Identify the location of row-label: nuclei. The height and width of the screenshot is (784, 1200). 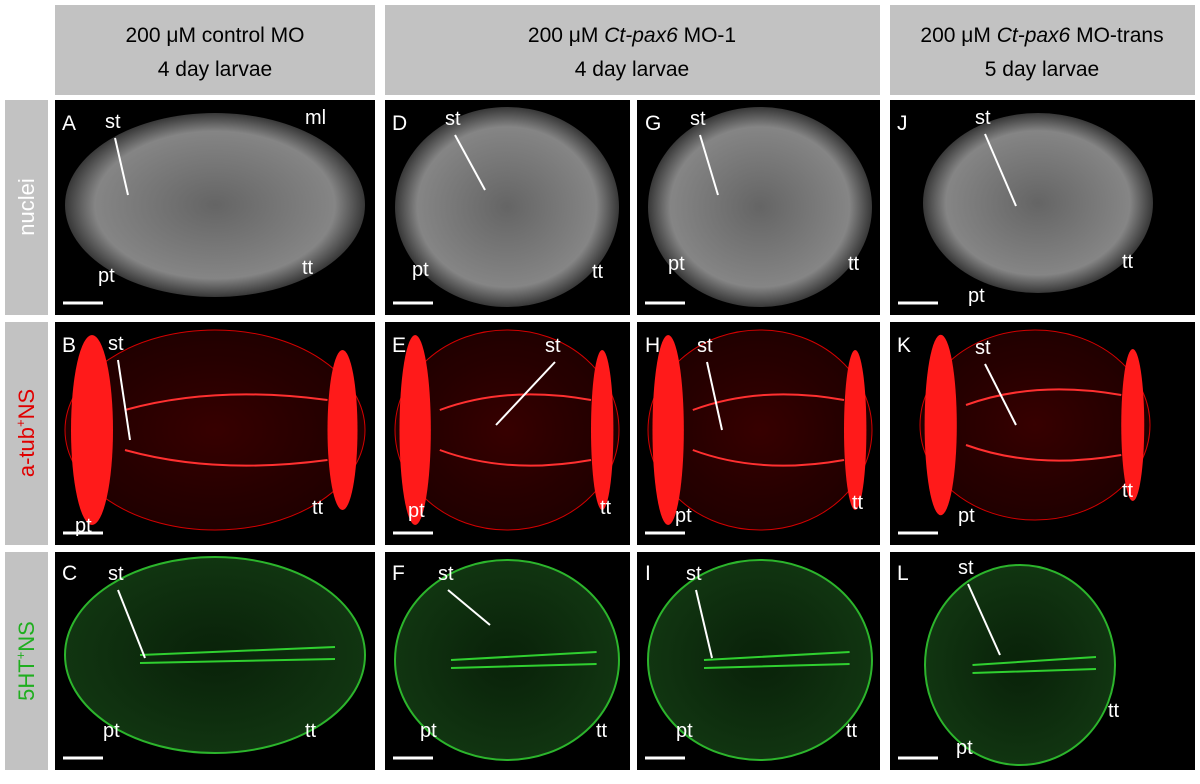
(26, 206).